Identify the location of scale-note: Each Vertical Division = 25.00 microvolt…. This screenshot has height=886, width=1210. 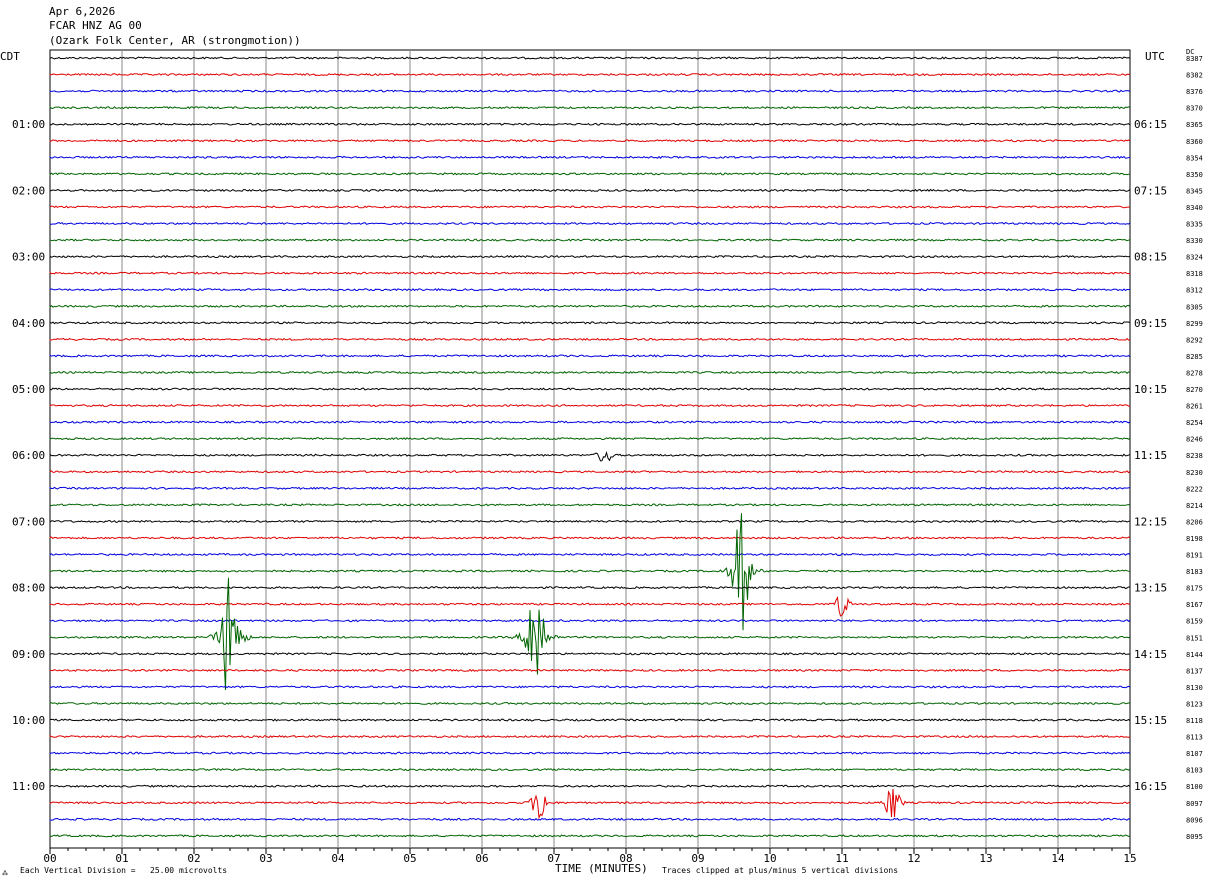
(124, 870).